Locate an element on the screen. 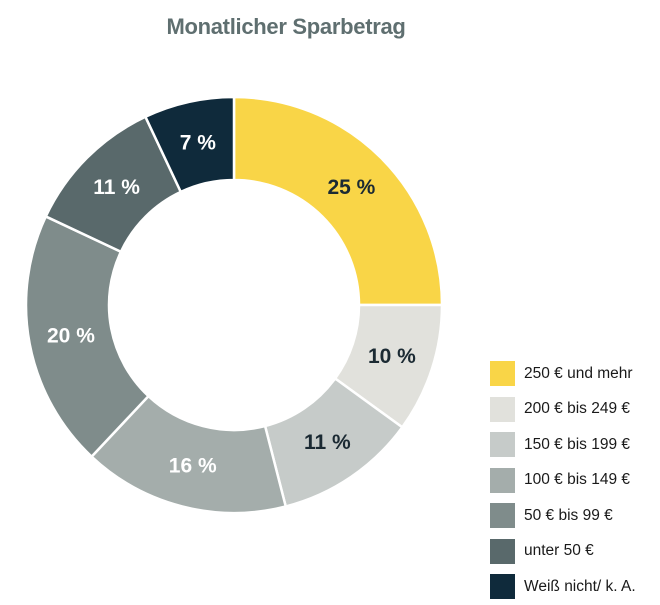 The width and height of the screenshot is (660, 605). legend-item-1: 250 € und mehr is located at coordinates (563, 374).